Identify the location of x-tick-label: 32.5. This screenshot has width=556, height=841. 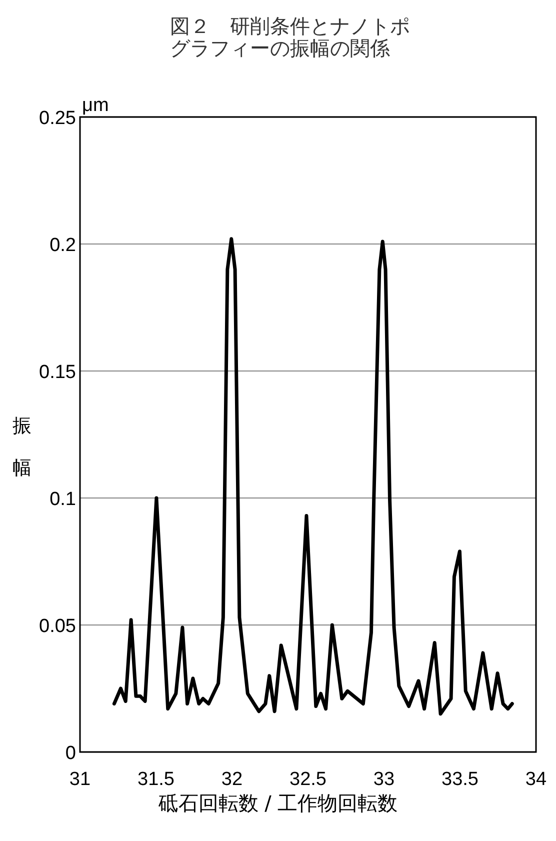
(308, 779).